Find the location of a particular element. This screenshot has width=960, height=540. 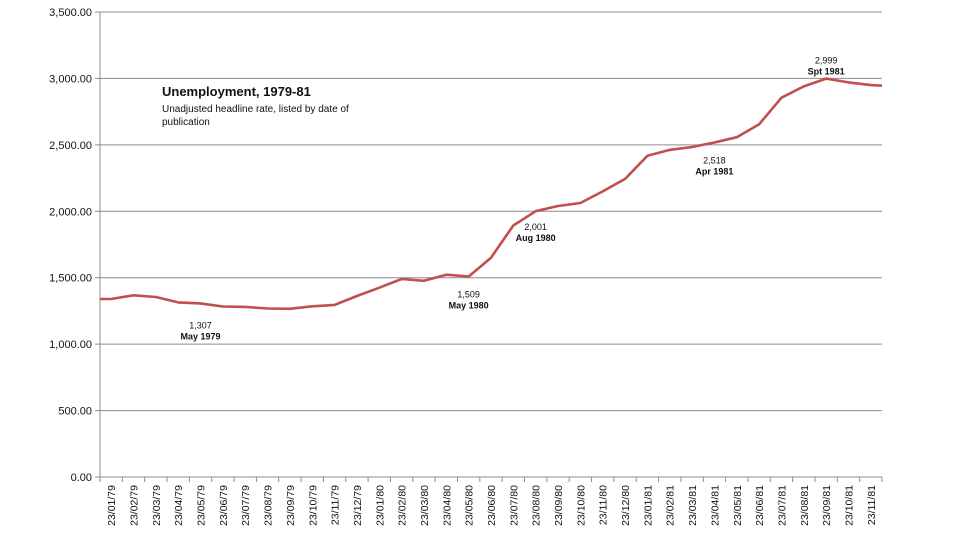

y-tick-label: 1,500.00 is located at coordinates (70, 279).